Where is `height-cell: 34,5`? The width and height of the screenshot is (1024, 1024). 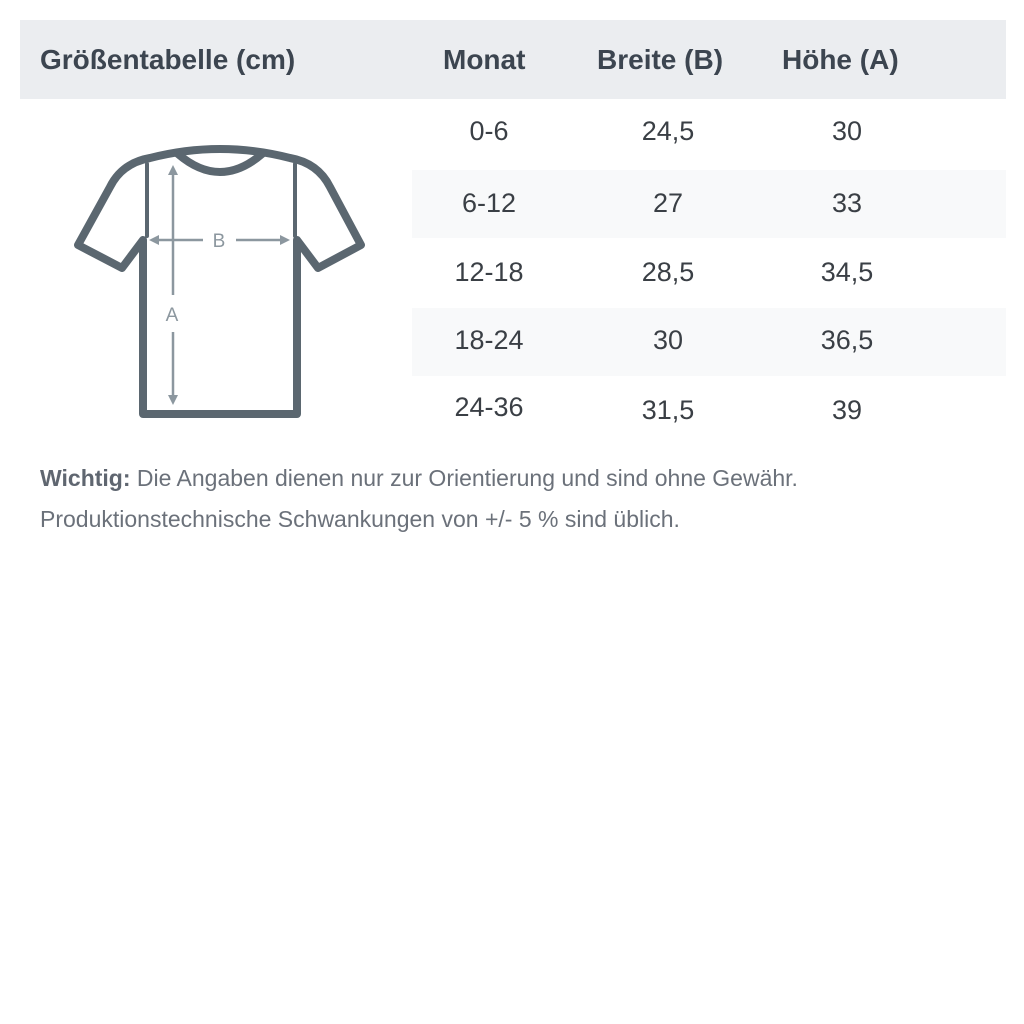 height-cell: 34,5 is located at coordinates (847, 272).